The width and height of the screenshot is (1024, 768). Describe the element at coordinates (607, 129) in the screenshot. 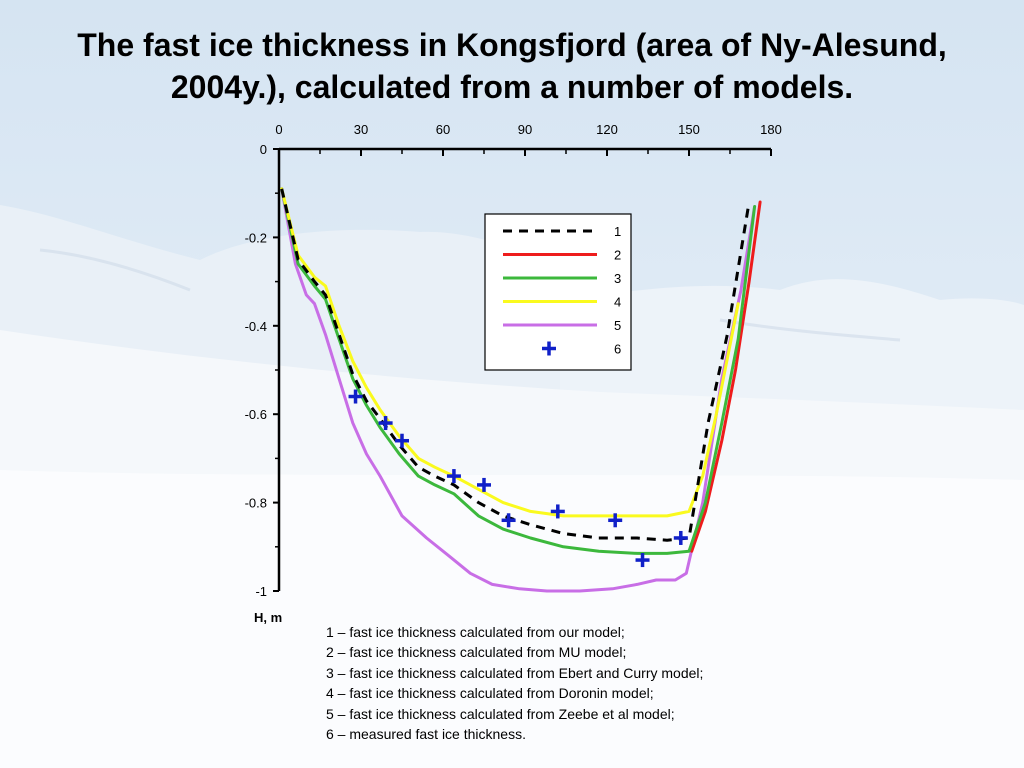

I see `x-tick-label: 120` at that location.